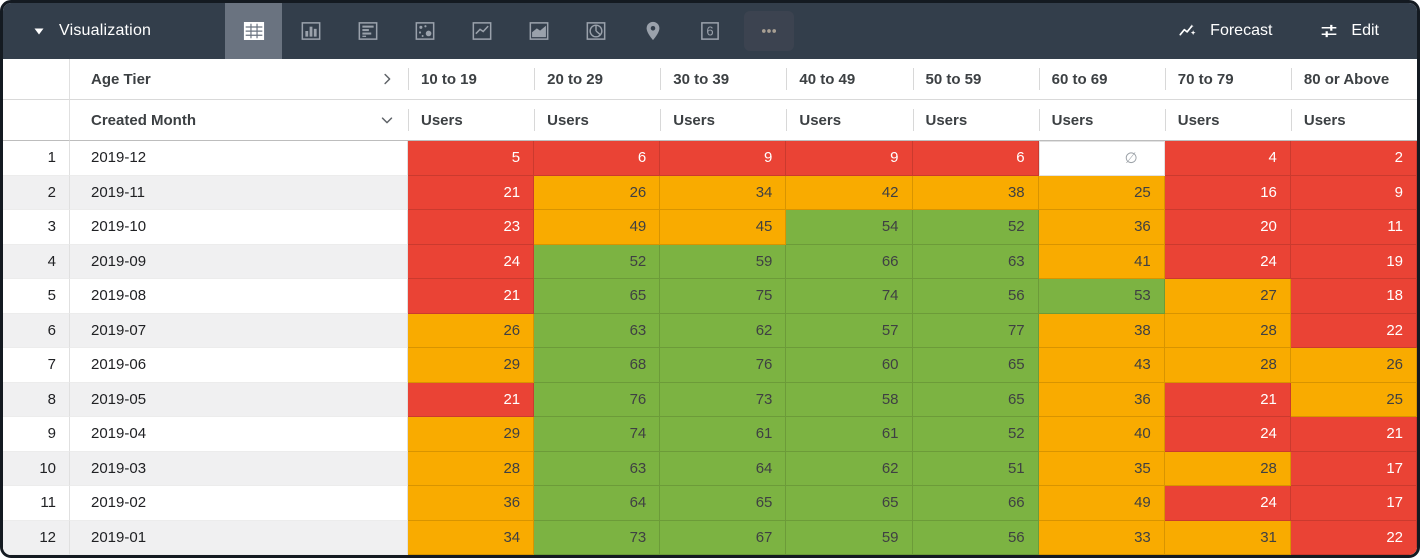  I want to click on pivot-column-header: 10 to 19, so click(471, 79).